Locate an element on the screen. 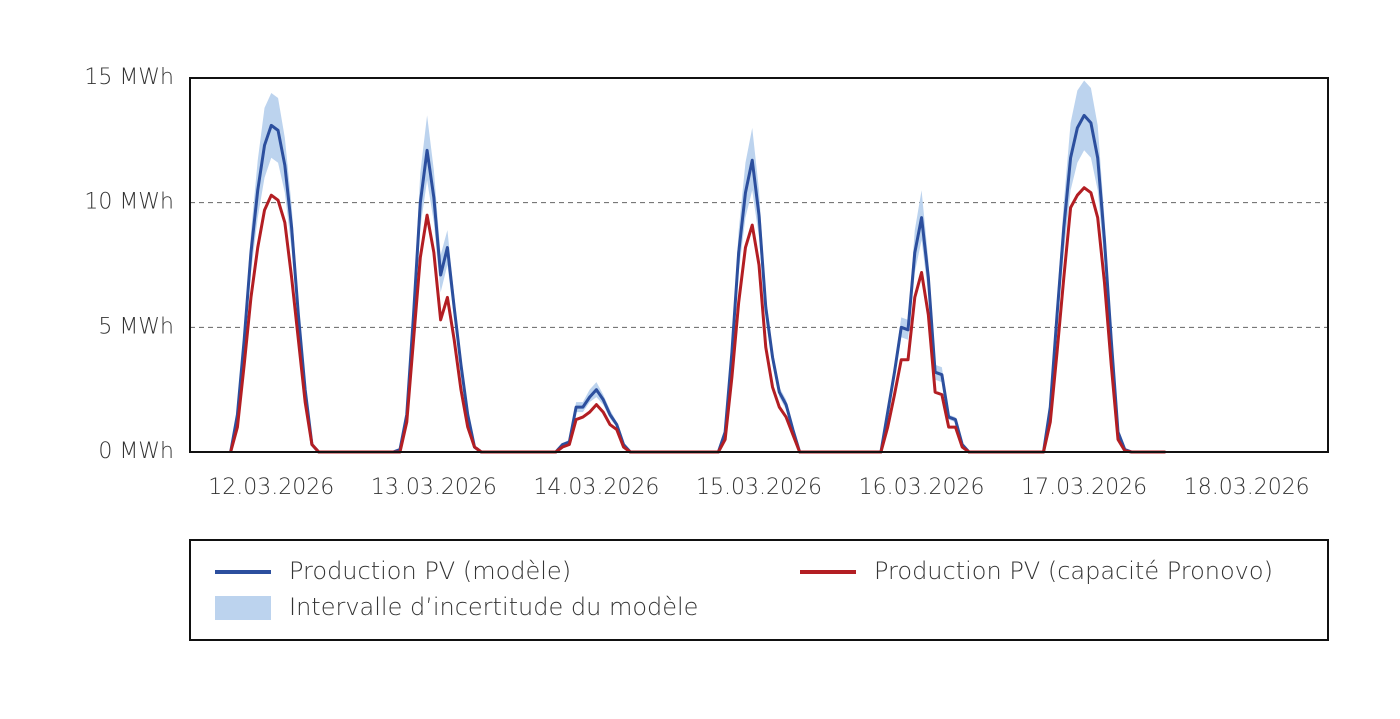 The height and width of the screenshot is (719, 1400). legend-label: Production PV (modèle) is located at coordinates (430, 571).